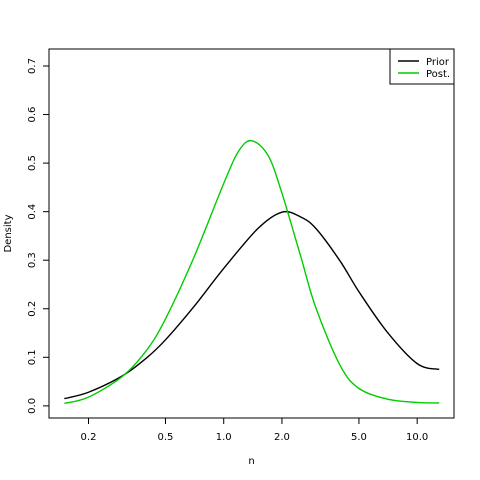 This screenshot has width=480, height=480. Describe the element at coordinates (32, 66) in the screenshot. I see `y-tick-label: 0.7` at that location.